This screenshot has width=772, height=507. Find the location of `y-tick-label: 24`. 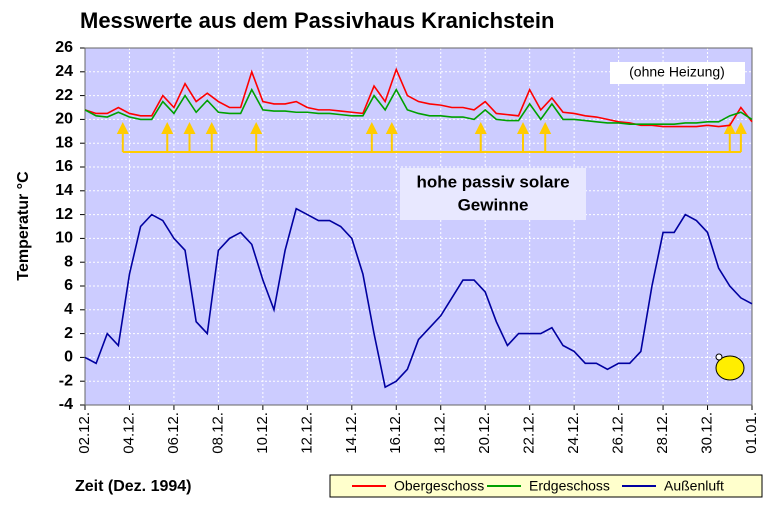

y-tick-label: 24 is located at coordinates (64, 71).